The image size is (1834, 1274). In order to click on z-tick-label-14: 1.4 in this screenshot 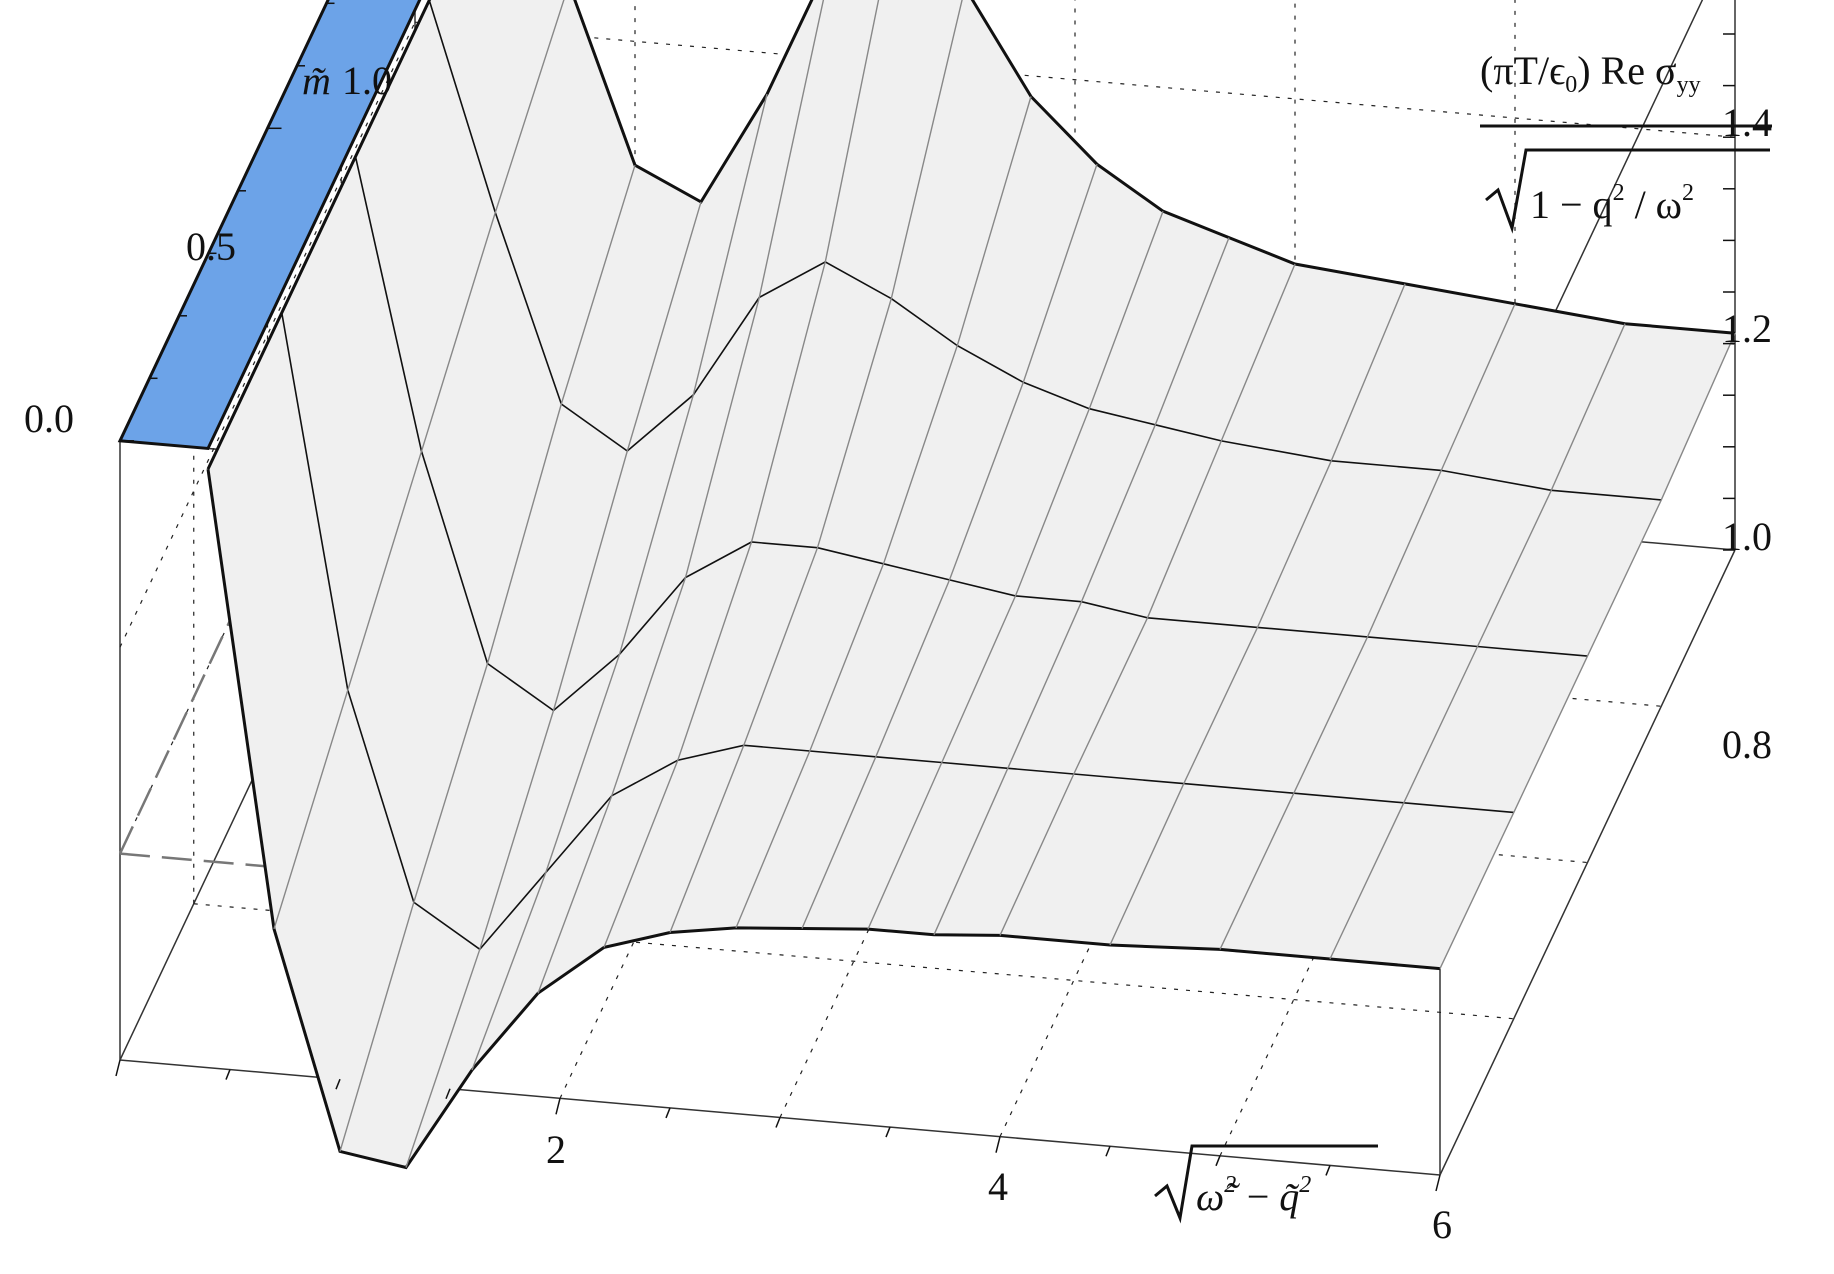, I will do `click(1747, 122)`.